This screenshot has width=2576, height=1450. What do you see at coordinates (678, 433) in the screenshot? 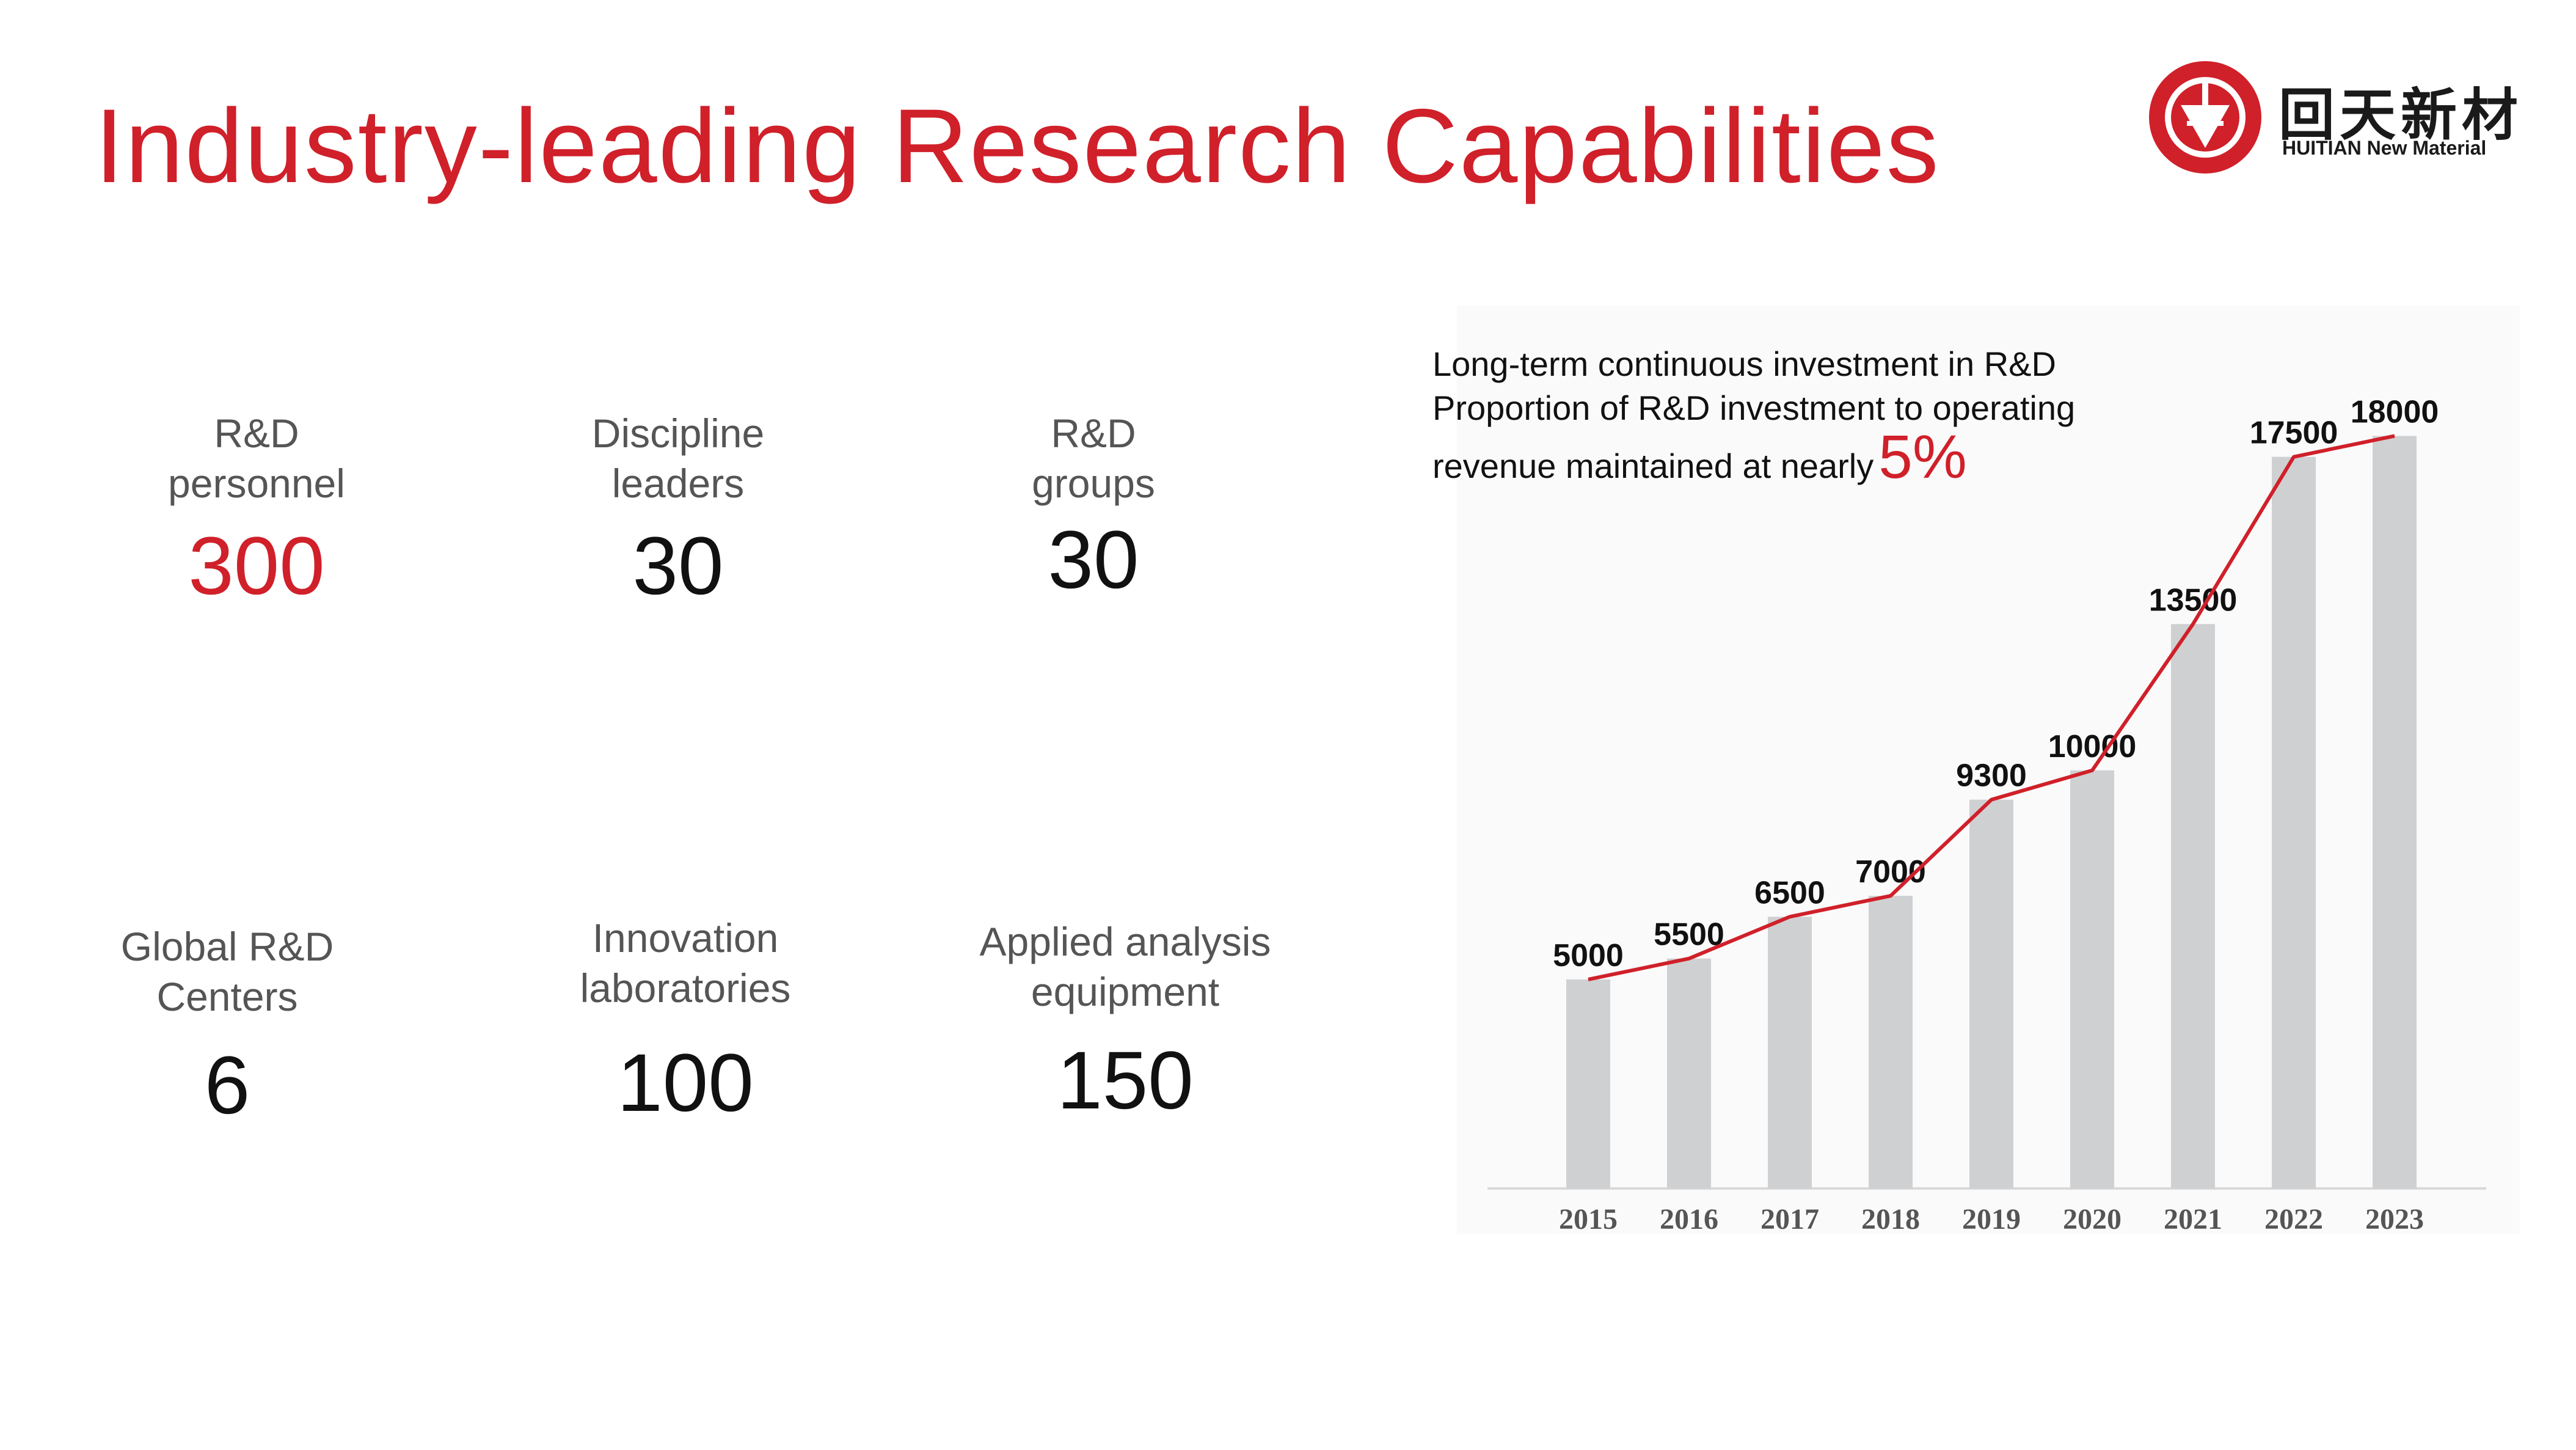
I see `stat-label: Discipline` at bounding box center [678, 433].